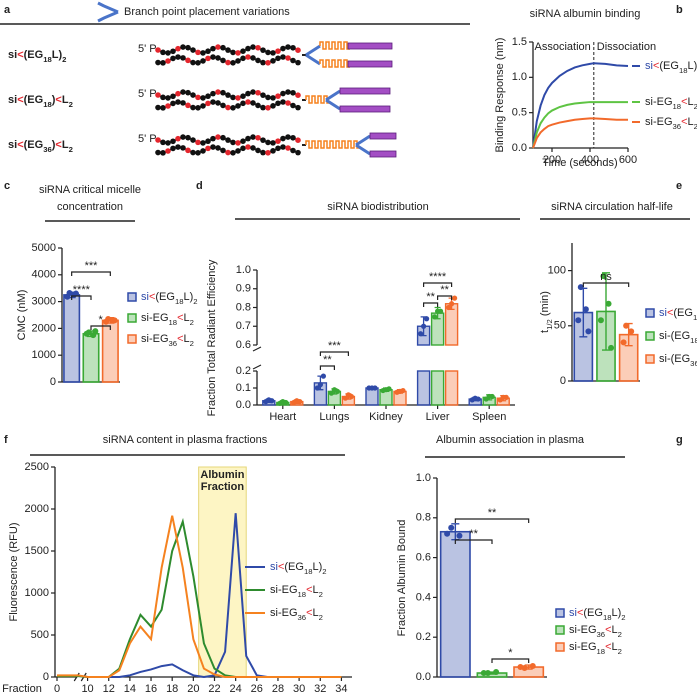  What do you see at coordinates (90, 190) in the screenshot?
I see `chart-title: siRNA critical micelle` at bounding box center [90, 190].